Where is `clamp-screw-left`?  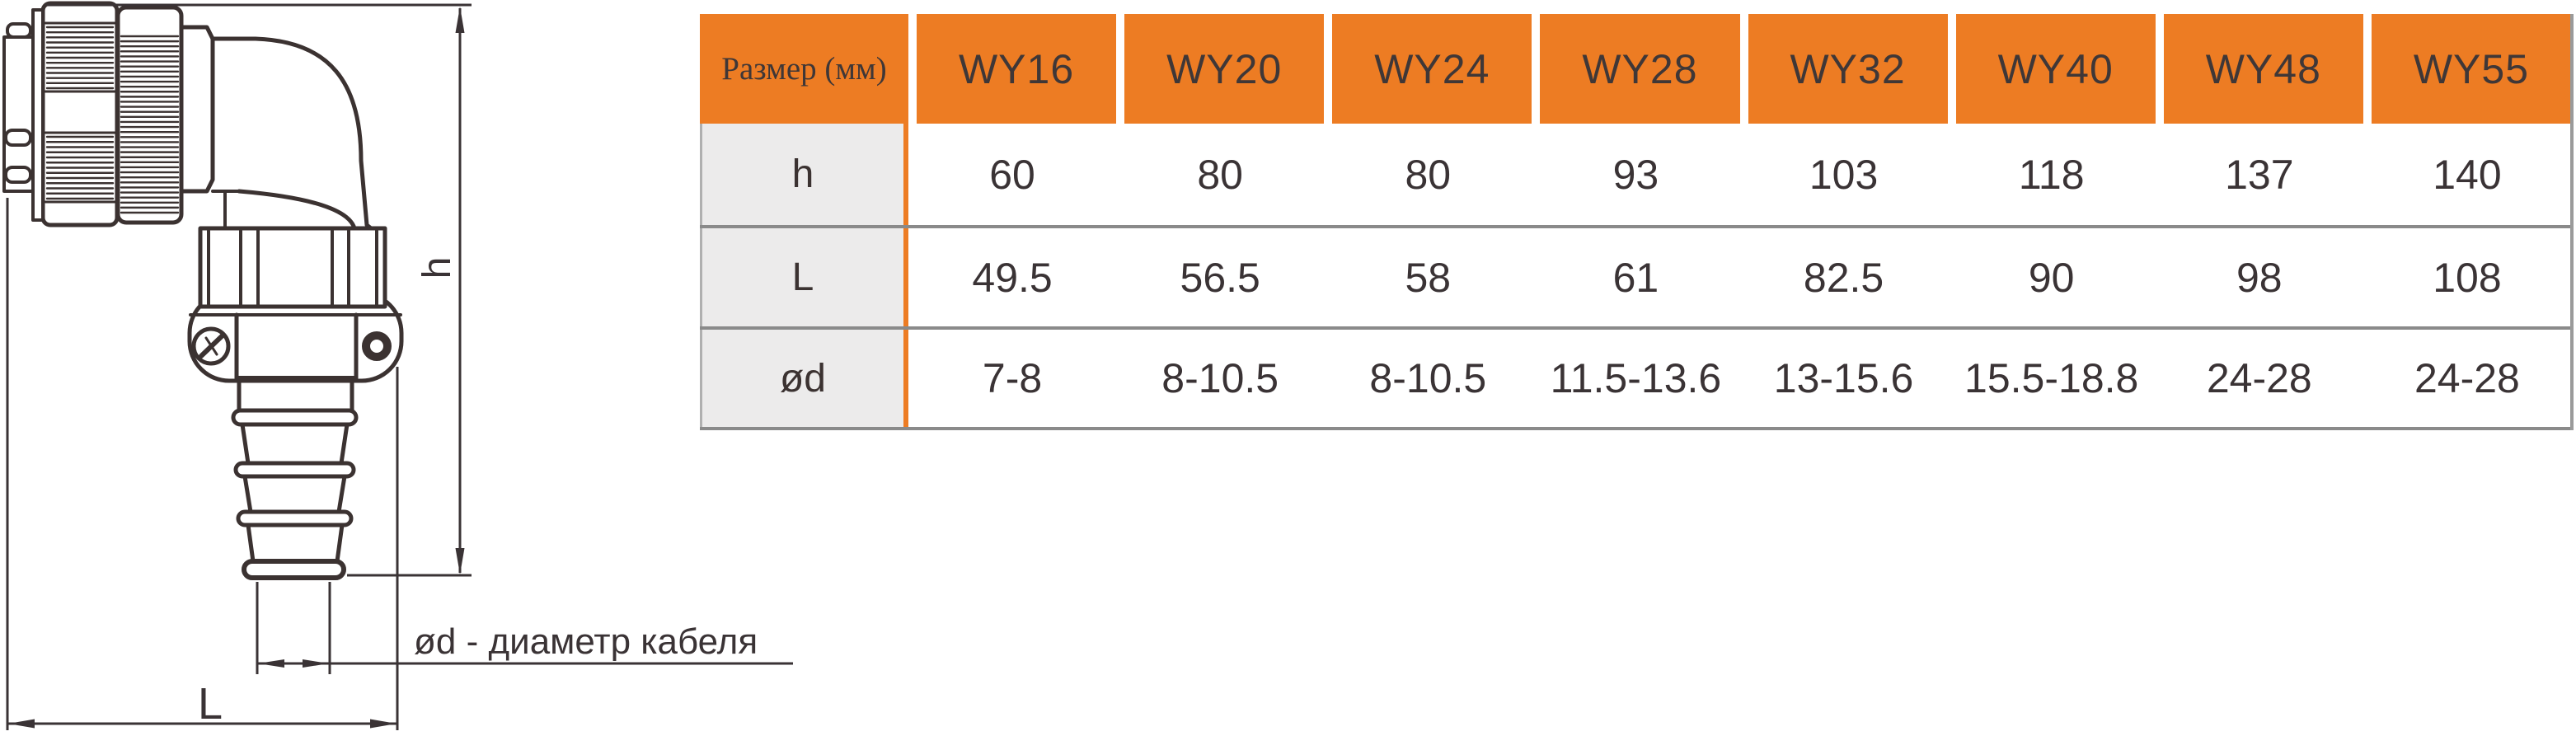
clamp-screw-left is located at coordinates (211, 346).